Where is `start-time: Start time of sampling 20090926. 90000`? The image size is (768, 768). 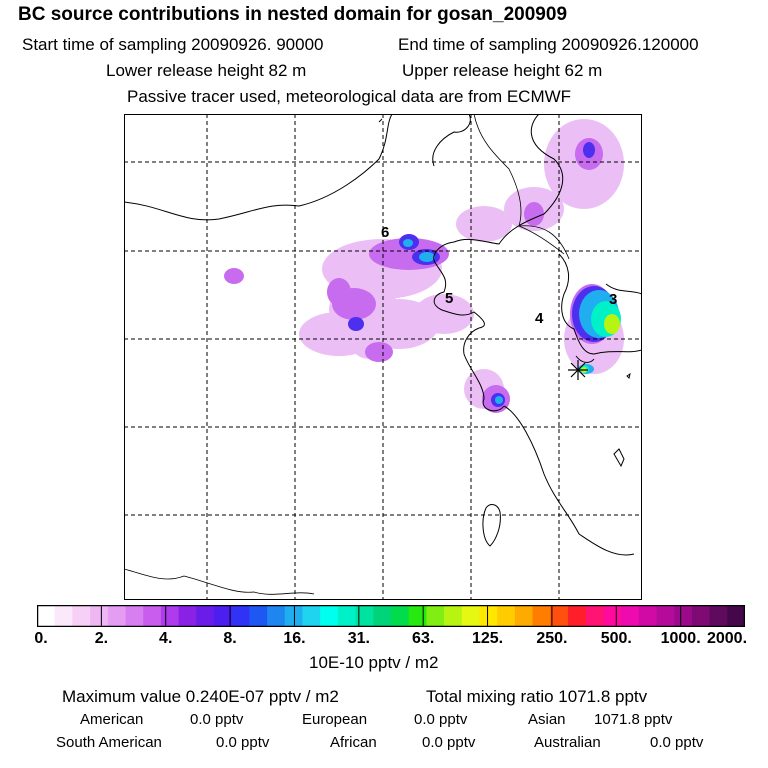
start-time: Start time of sampling 20090926. 90000 is located at coordinates (173, 44).